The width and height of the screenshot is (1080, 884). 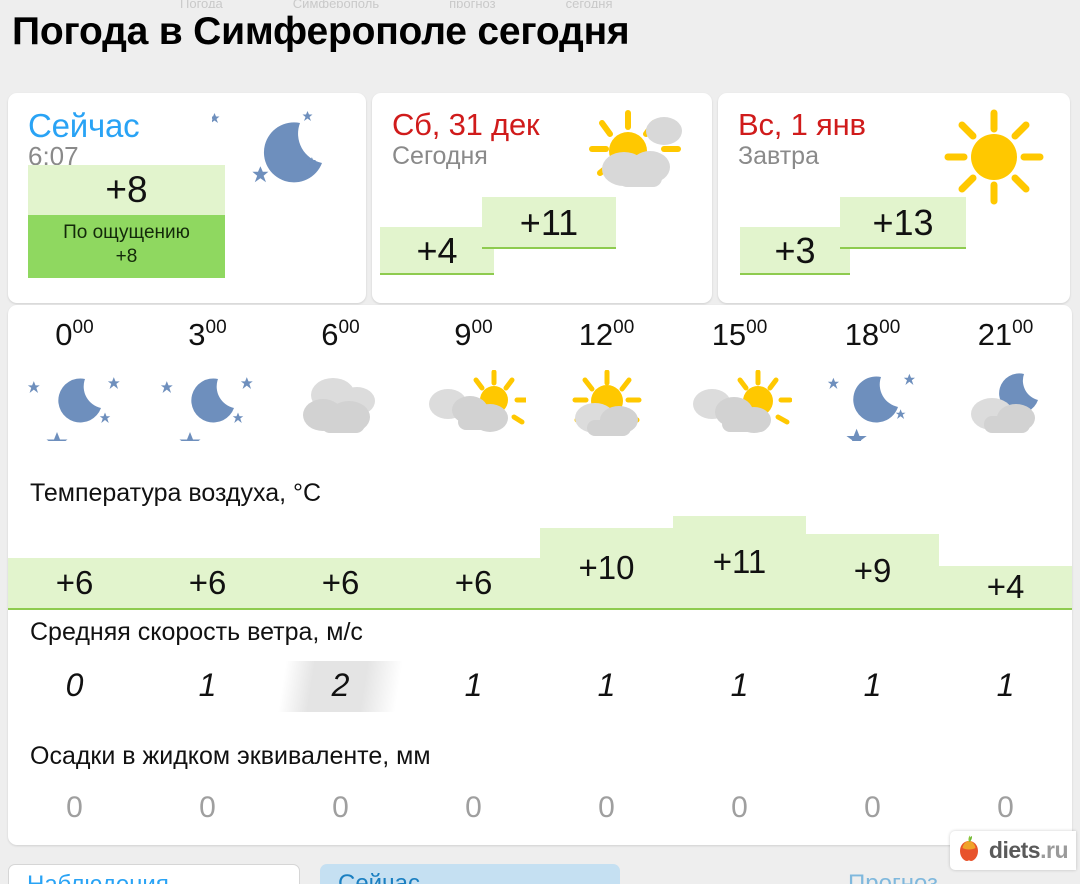 What do you see at coordinates (336, 4) in the screenshot?
I see `cut-off-text-1: Симферополь` at bounding box center [336, 4].